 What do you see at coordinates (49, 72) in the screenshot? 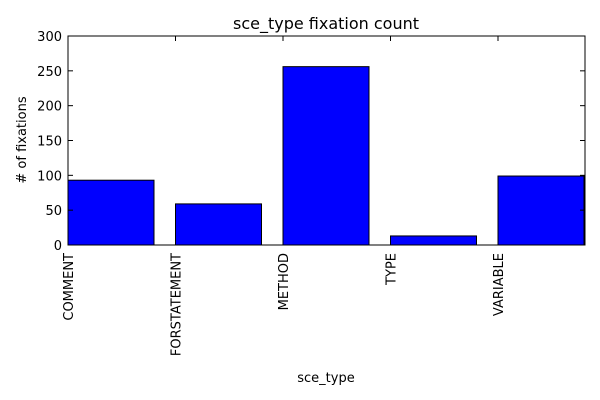
I see `y-tick-label: 250` at bounding box center [49, 72].